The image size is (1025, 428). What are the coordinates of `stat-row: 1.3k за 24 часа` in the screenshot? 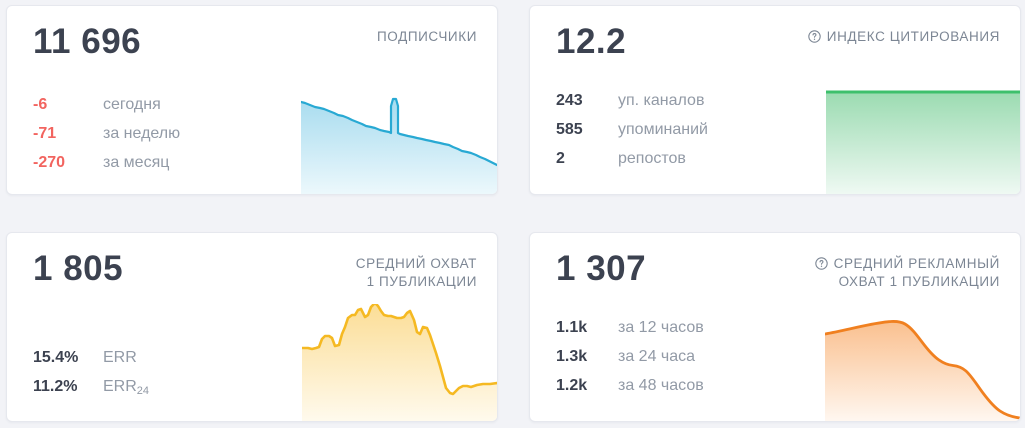 It's located at (630, 362).